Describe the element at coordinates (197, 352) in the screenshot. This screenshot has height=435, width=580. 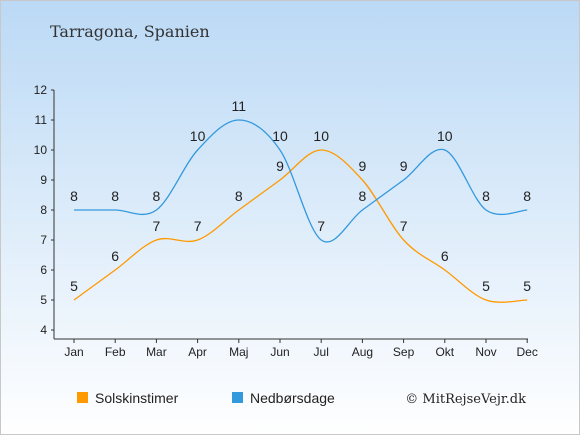
I see `x-tick-label: Apr` at that location.